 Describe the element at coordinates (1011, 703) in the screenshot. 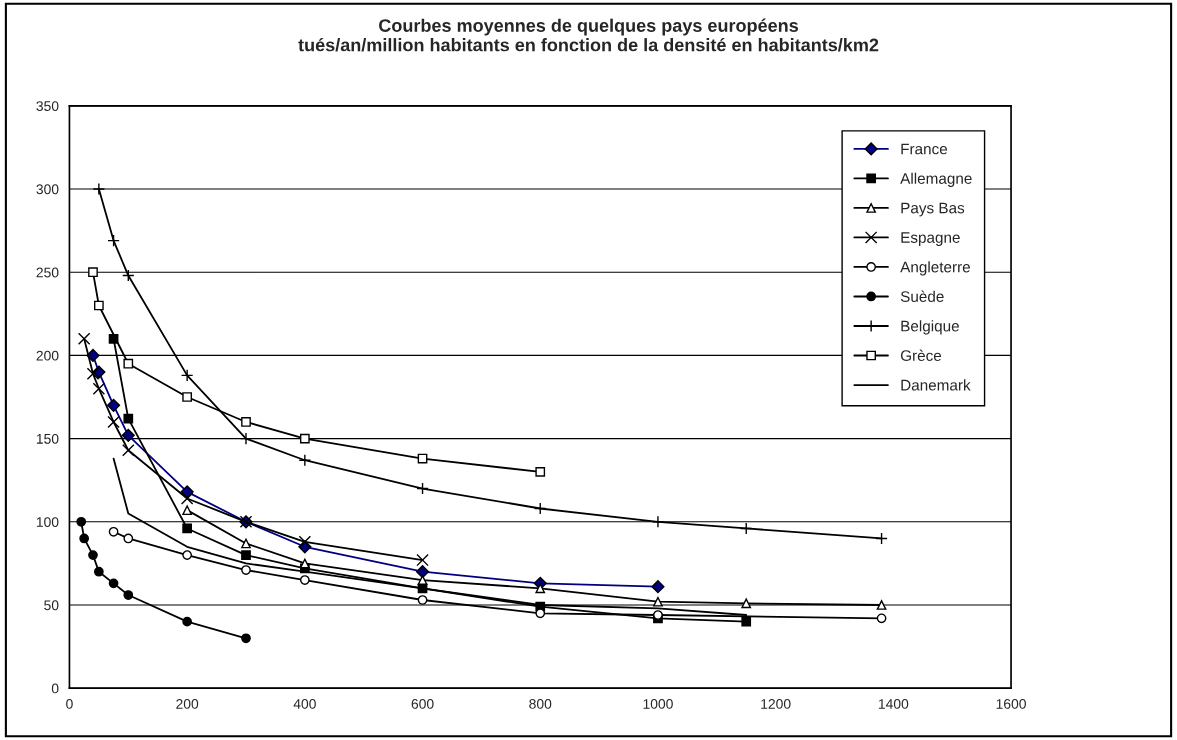

I see `x-tick-label: 1600` at that location.